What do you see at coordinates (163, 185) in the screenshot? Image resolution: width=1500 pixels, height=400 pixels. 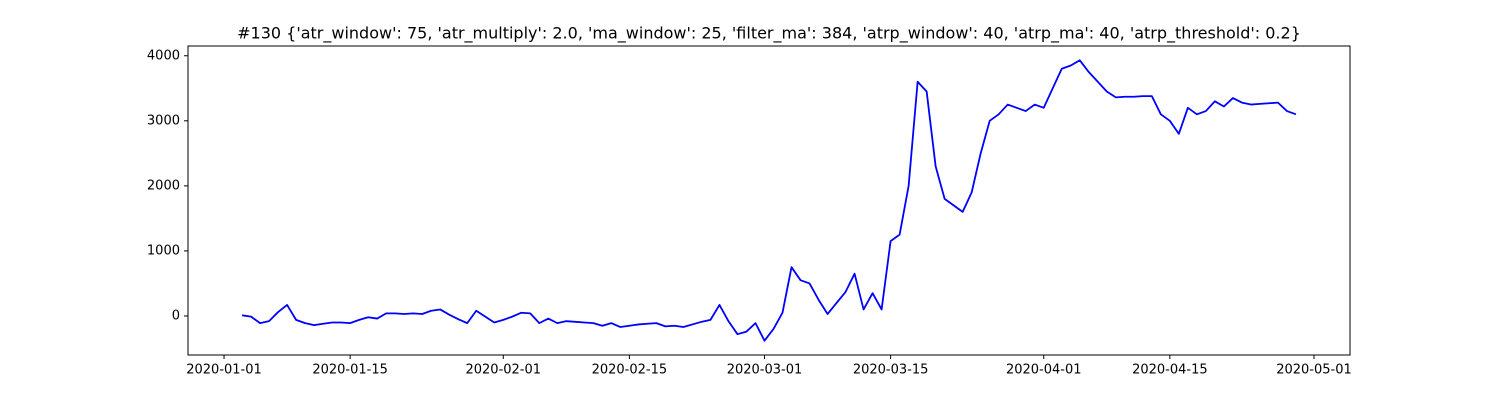 I see `y-tick-label: 2000` at bounding box center [163, 185].